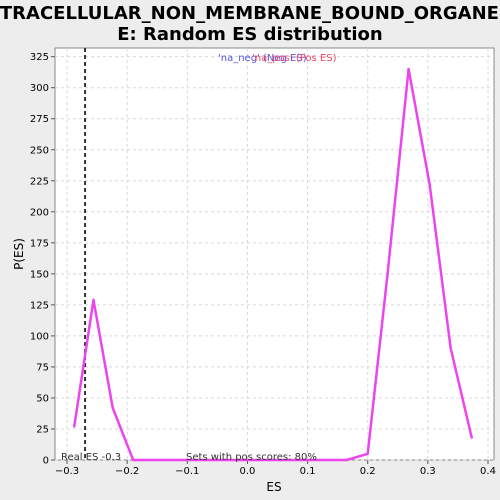  I want to click on pos-scores-annotation: Sets with pos scores: 80%, so click(251, 457).